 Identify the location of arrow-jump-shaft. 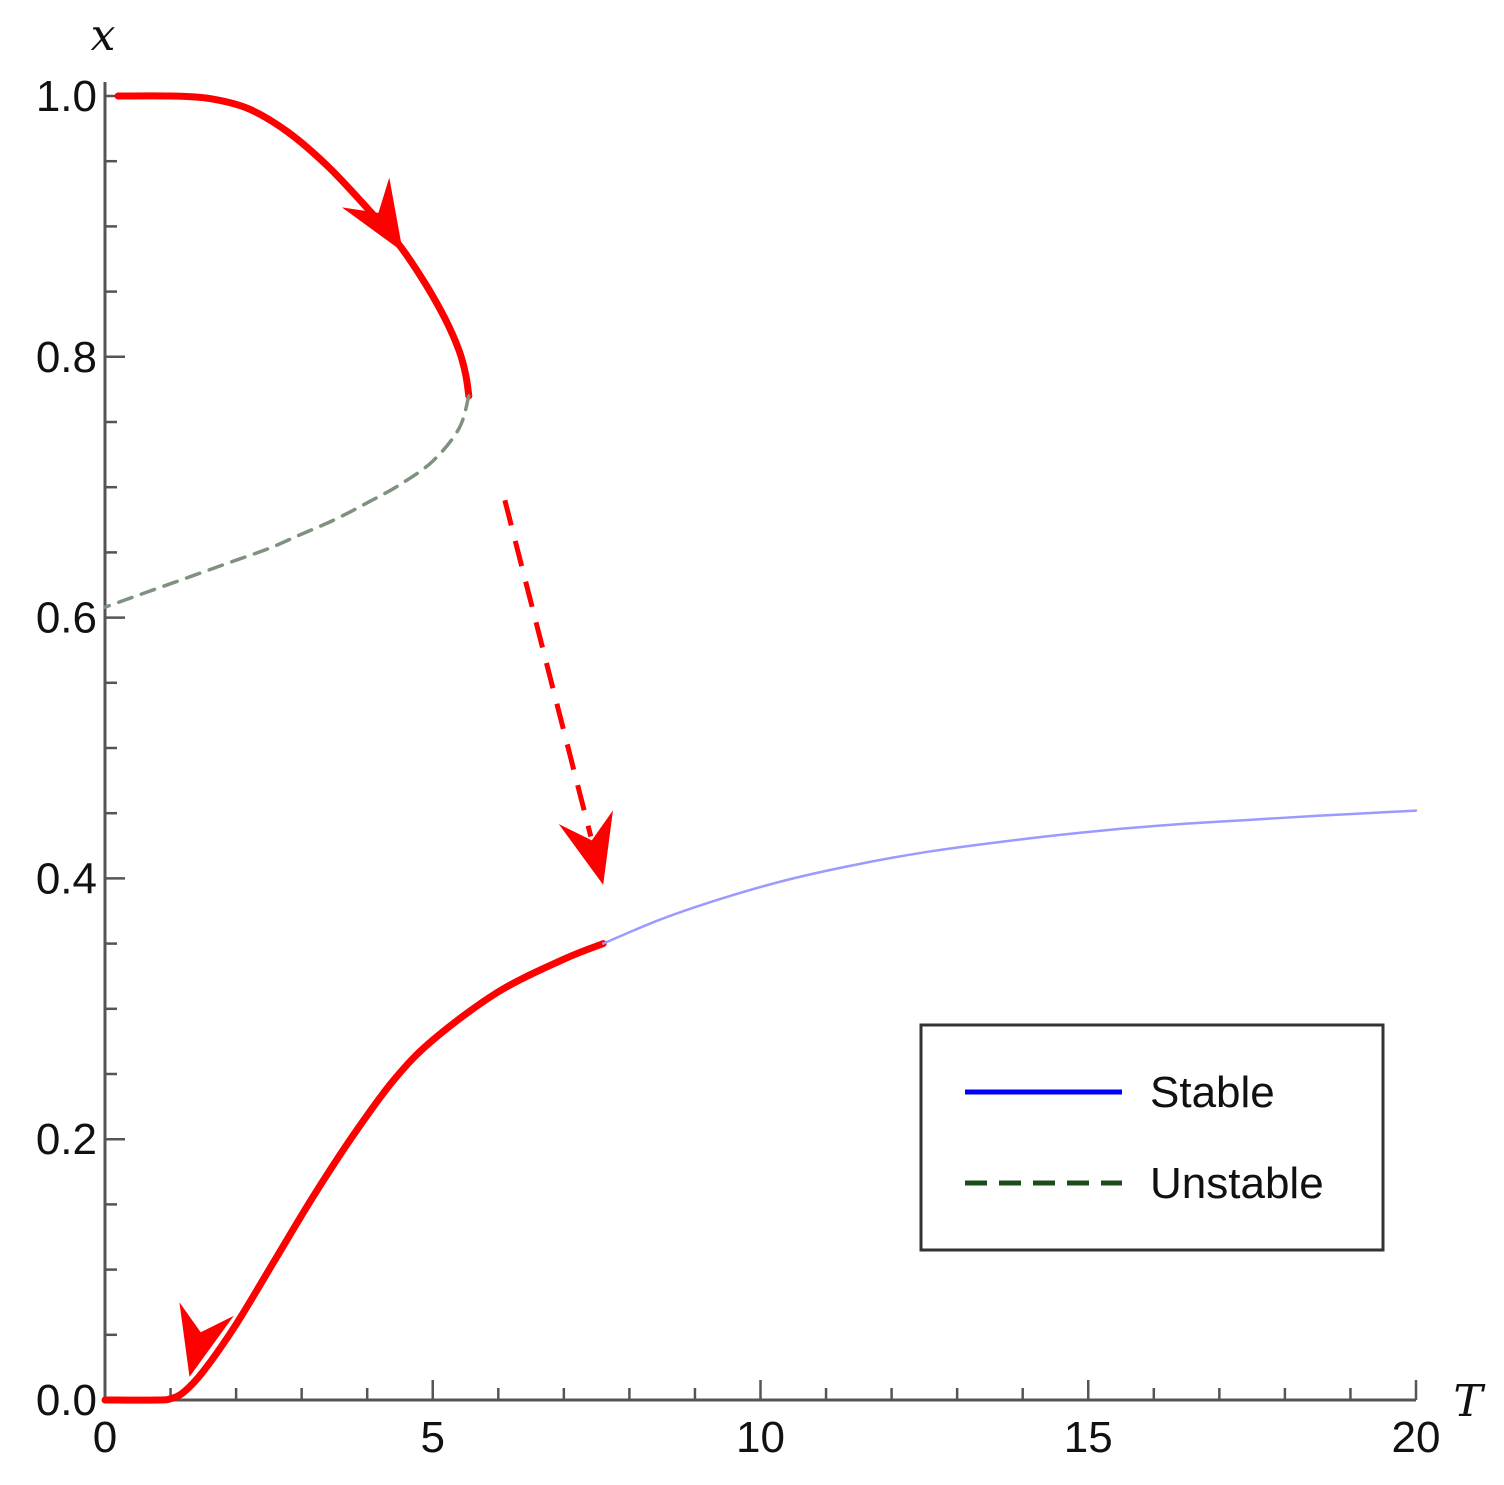
(548, 668).